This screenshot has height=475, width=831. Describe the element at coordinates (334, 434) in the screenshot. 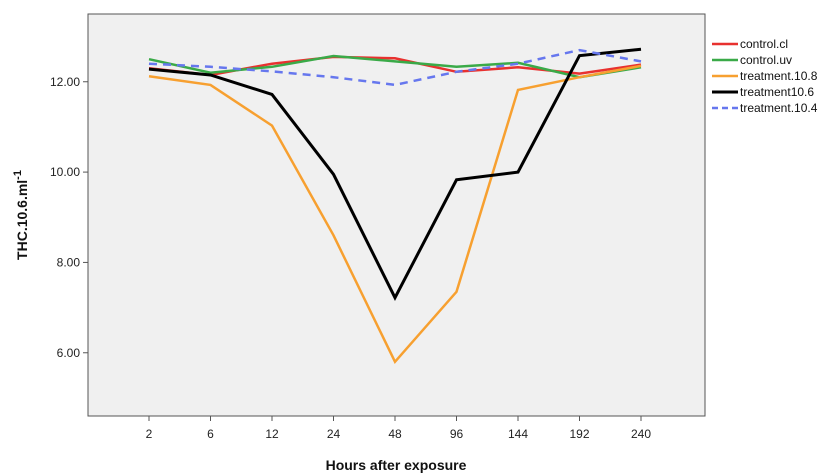

I see `x-tick-label: 24` at that location.